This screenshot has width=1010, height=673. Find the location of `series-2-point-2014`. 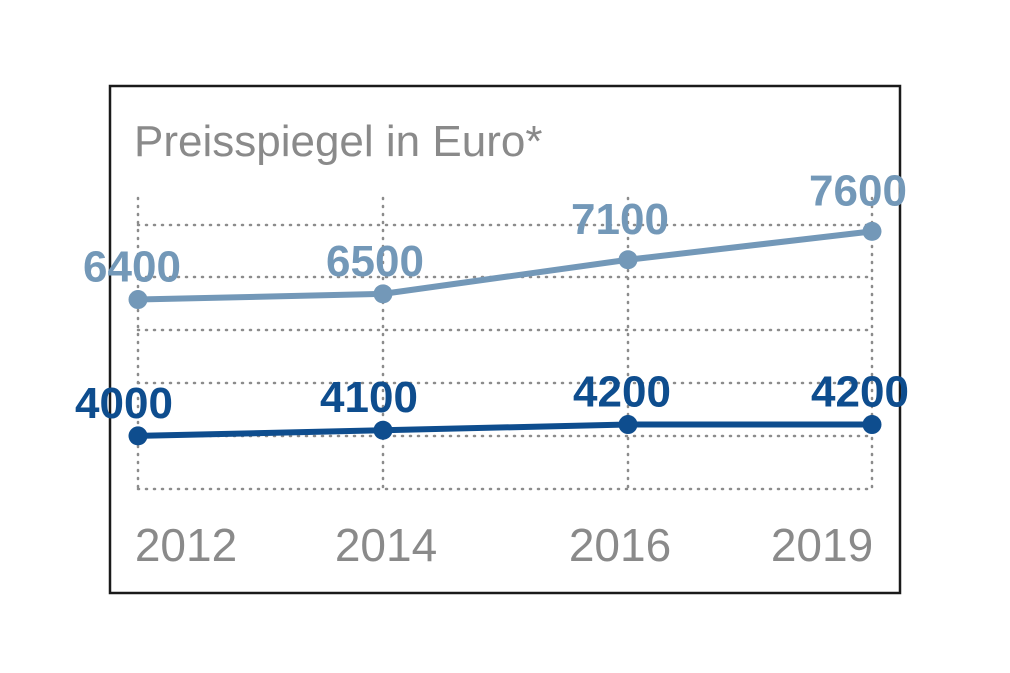

series-2-point-2014 is located at coordinates (383, 430).